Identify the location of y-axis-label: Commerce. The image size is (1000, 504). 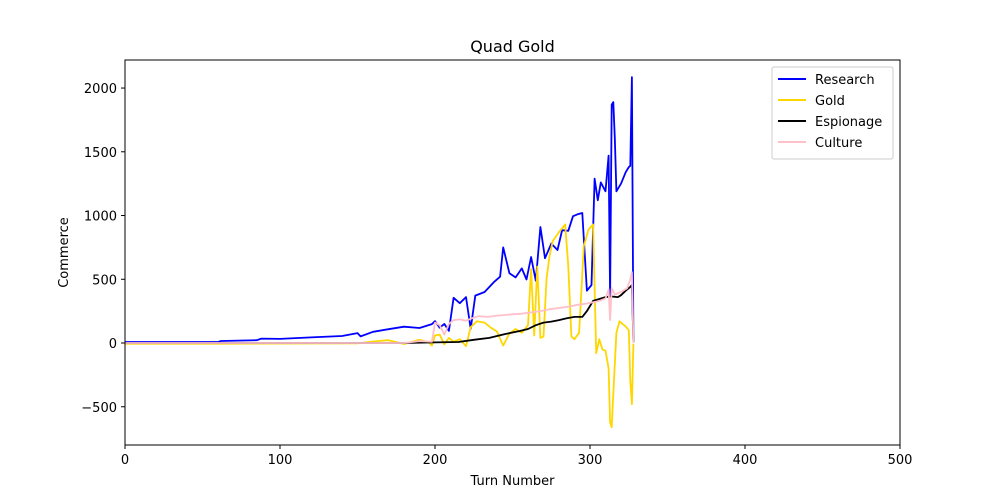
(64, 252).